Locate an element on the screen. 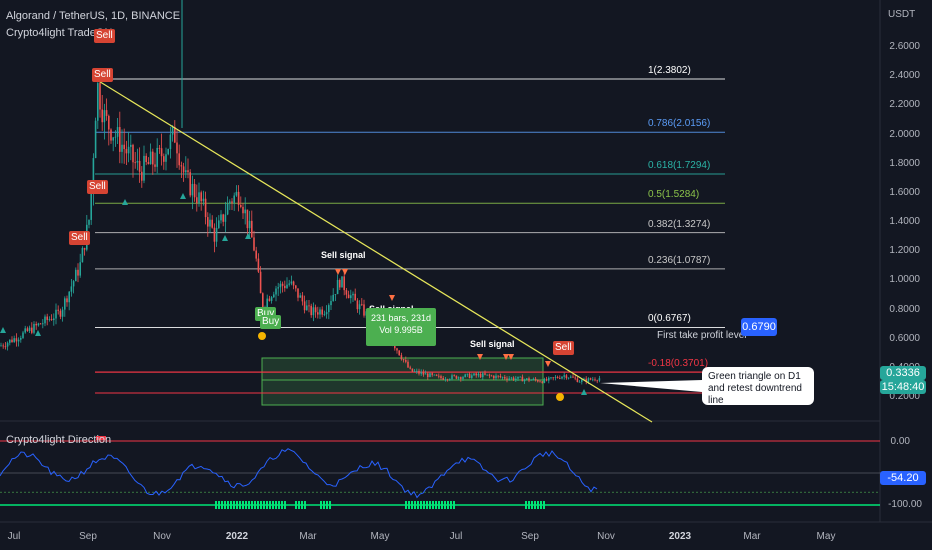 The image size is (932, 550). price-axis-tick: 2.2000 is located at coordinates (904, 105).